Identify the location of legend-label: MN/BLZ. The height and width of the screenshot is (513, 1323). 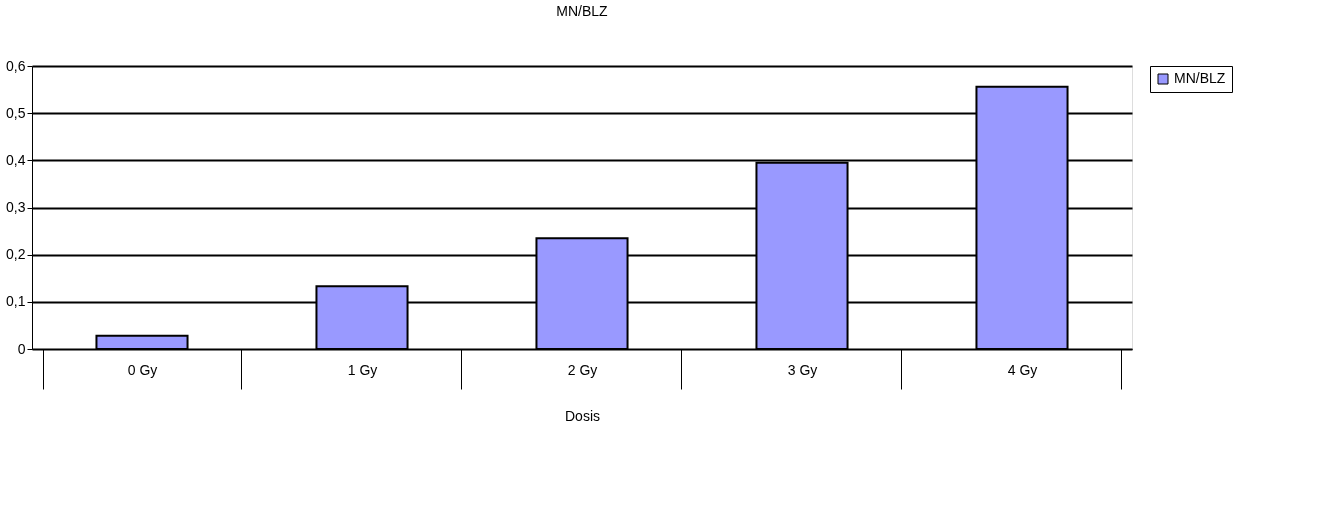
(1200, 78).